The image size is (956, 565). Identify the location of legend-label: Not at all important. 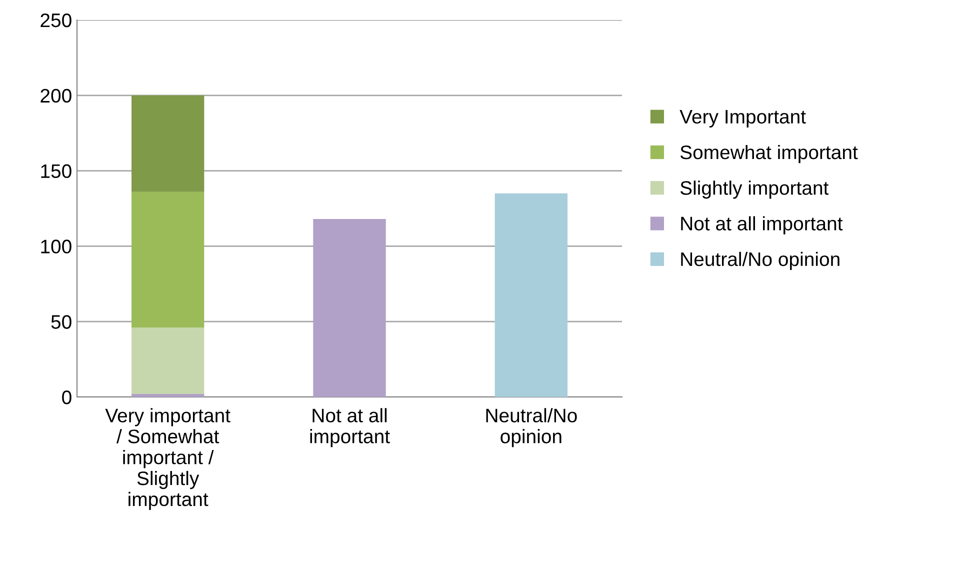
(762, 225).